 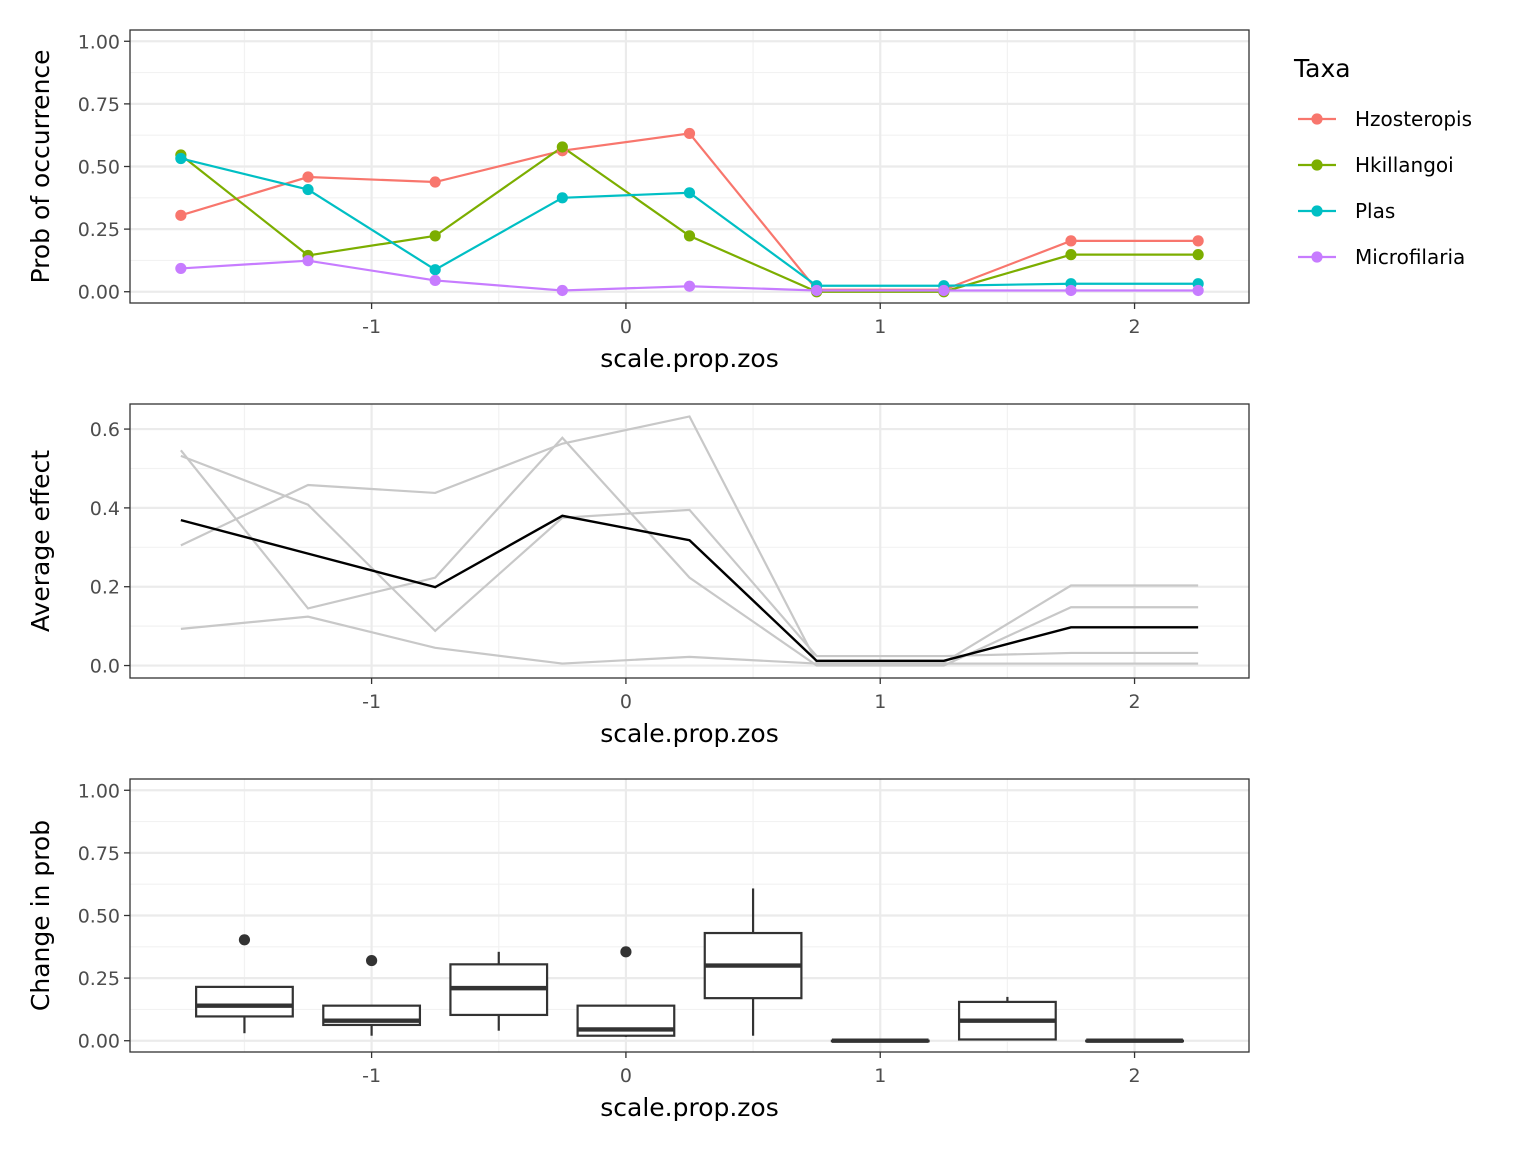 I want to click on average-effect-y-axis-title: Average effect, so click(x=40, y=541).